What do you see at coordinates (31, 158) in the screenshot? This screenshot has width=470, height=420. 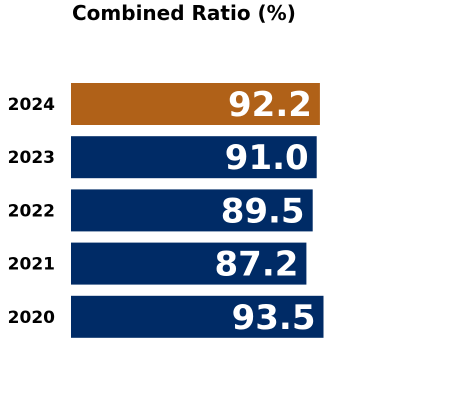 I see `category-label-2023: 2023` at bounding box center [31, 158].